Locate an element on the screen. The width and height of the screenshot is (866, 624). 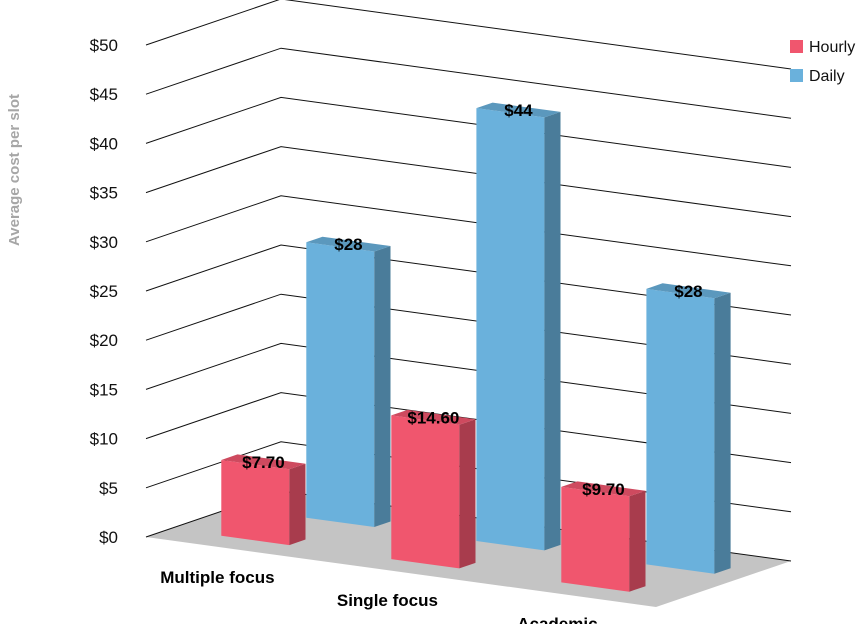
data-label: $7.70 is located at coordinates (263, 462).